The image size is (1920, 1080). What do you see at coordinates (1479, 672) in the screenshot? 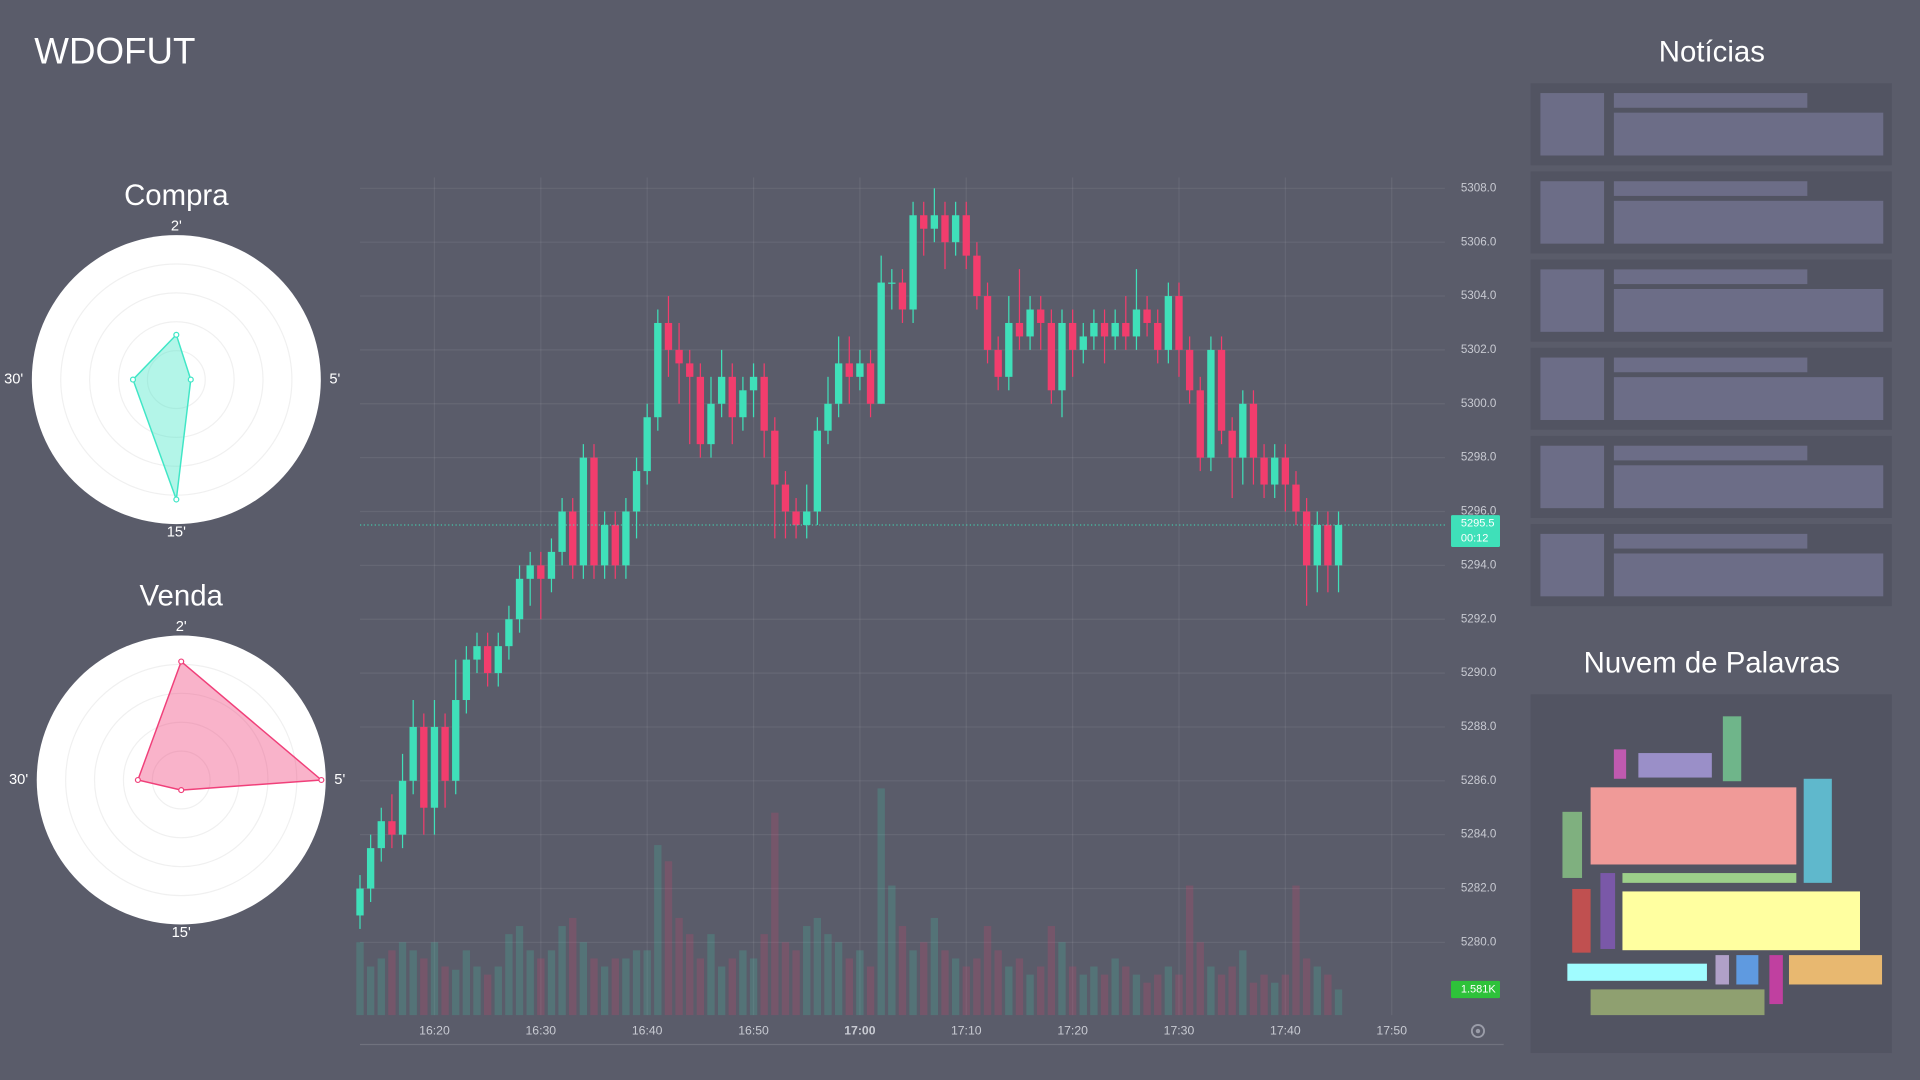
I see `y-tick-label: 5290.0` at bounding box center [1479, 672].